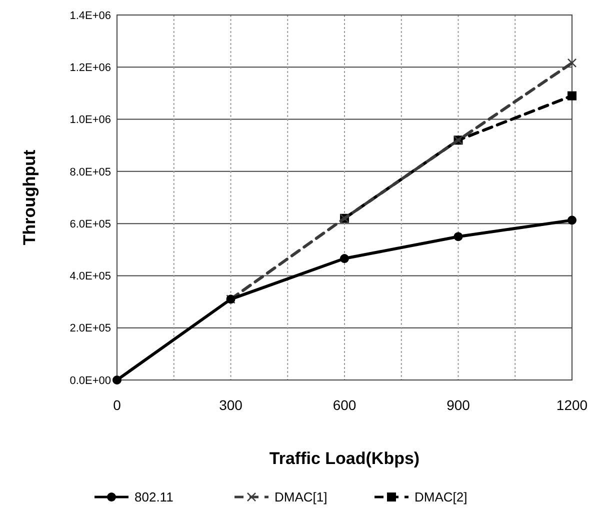  Describe the element at coordinates (90, 68) in the screenshot. I see `y-tick-label: 1.2E+06` at that location.